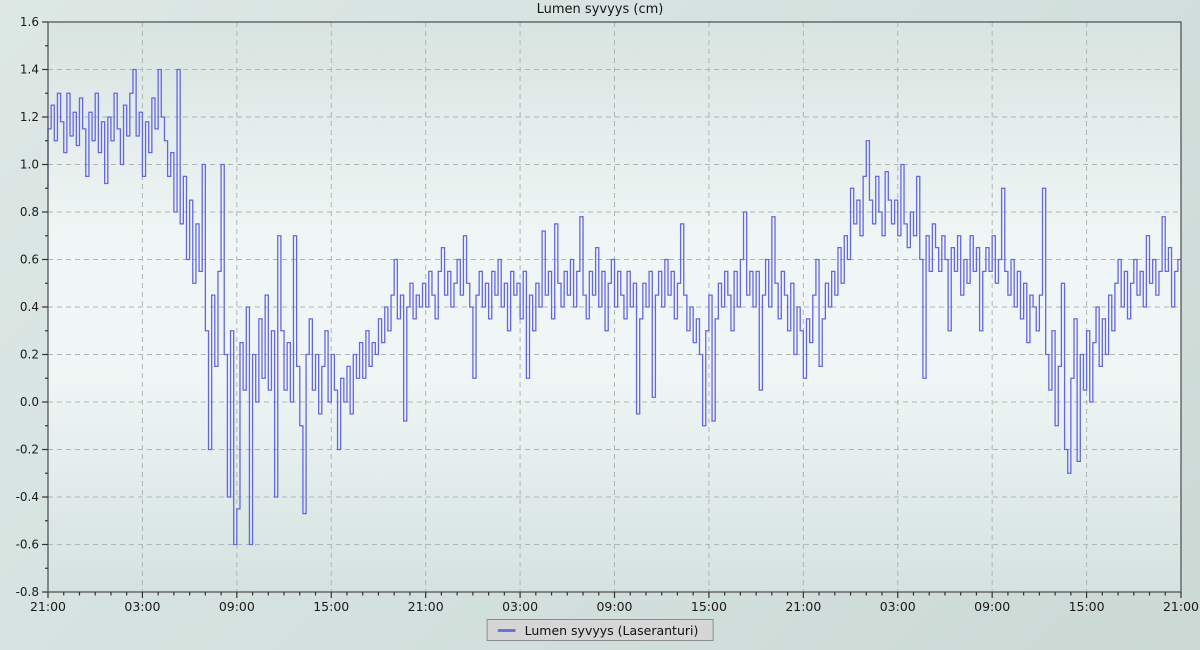 This screenshot has height=650, width=1200. What do you see at coordinates (29, 212) in the screenshot?
I see `y-tick-label: 0.8` at bounding box center [29, 212].